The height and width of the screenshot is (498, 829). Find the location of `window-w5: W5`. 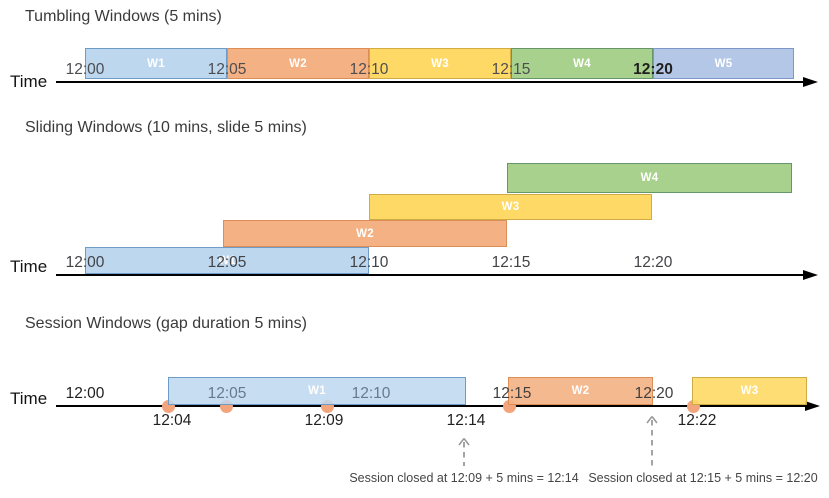

window-w5: W5 is located at coordinates (723, 63).